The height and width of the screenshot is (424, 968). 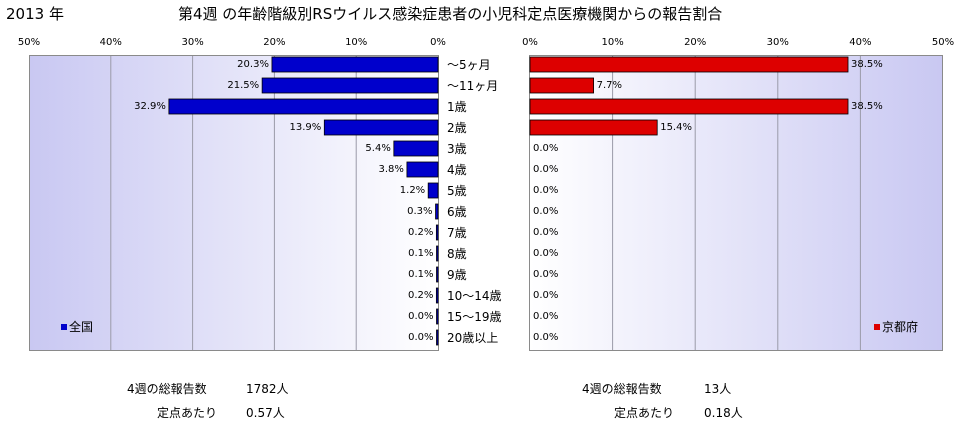 What do you see at coordinates (473, 86) in the screenshot?
I see `category-label: ～11ヶ月` at bounding box center [473, 86].